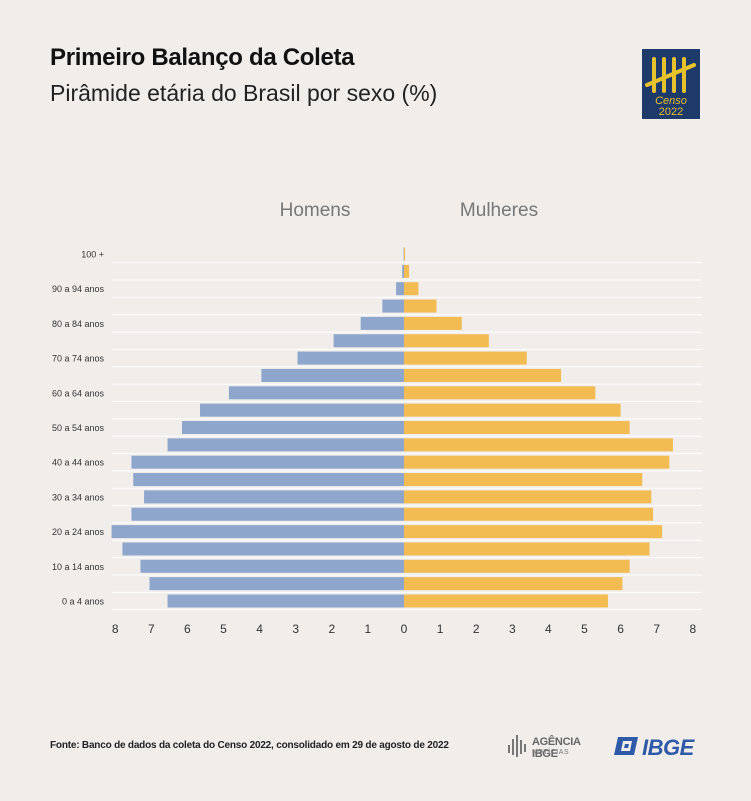  Describe the element at coordinates (569, 748) in the screenshot. I see `agencia-line1: AGÊNCIA IBGE` at that location.